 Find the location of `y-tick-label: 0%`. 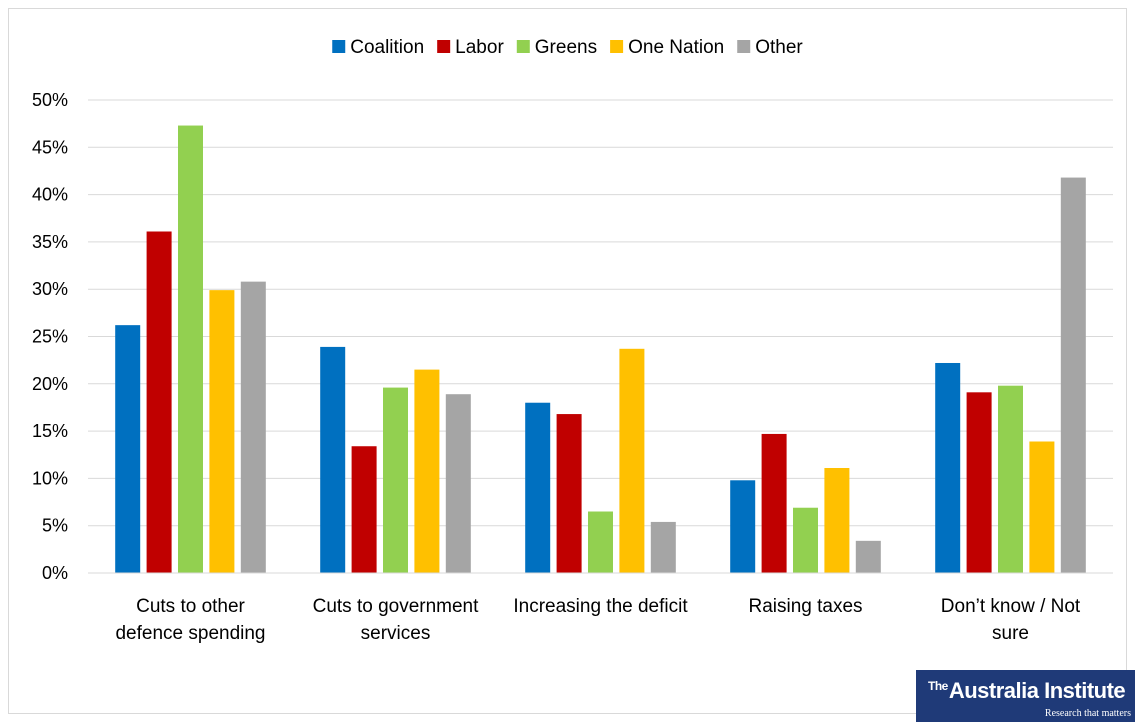

y-tick-label: 0% is located at coordinates (55, 573).